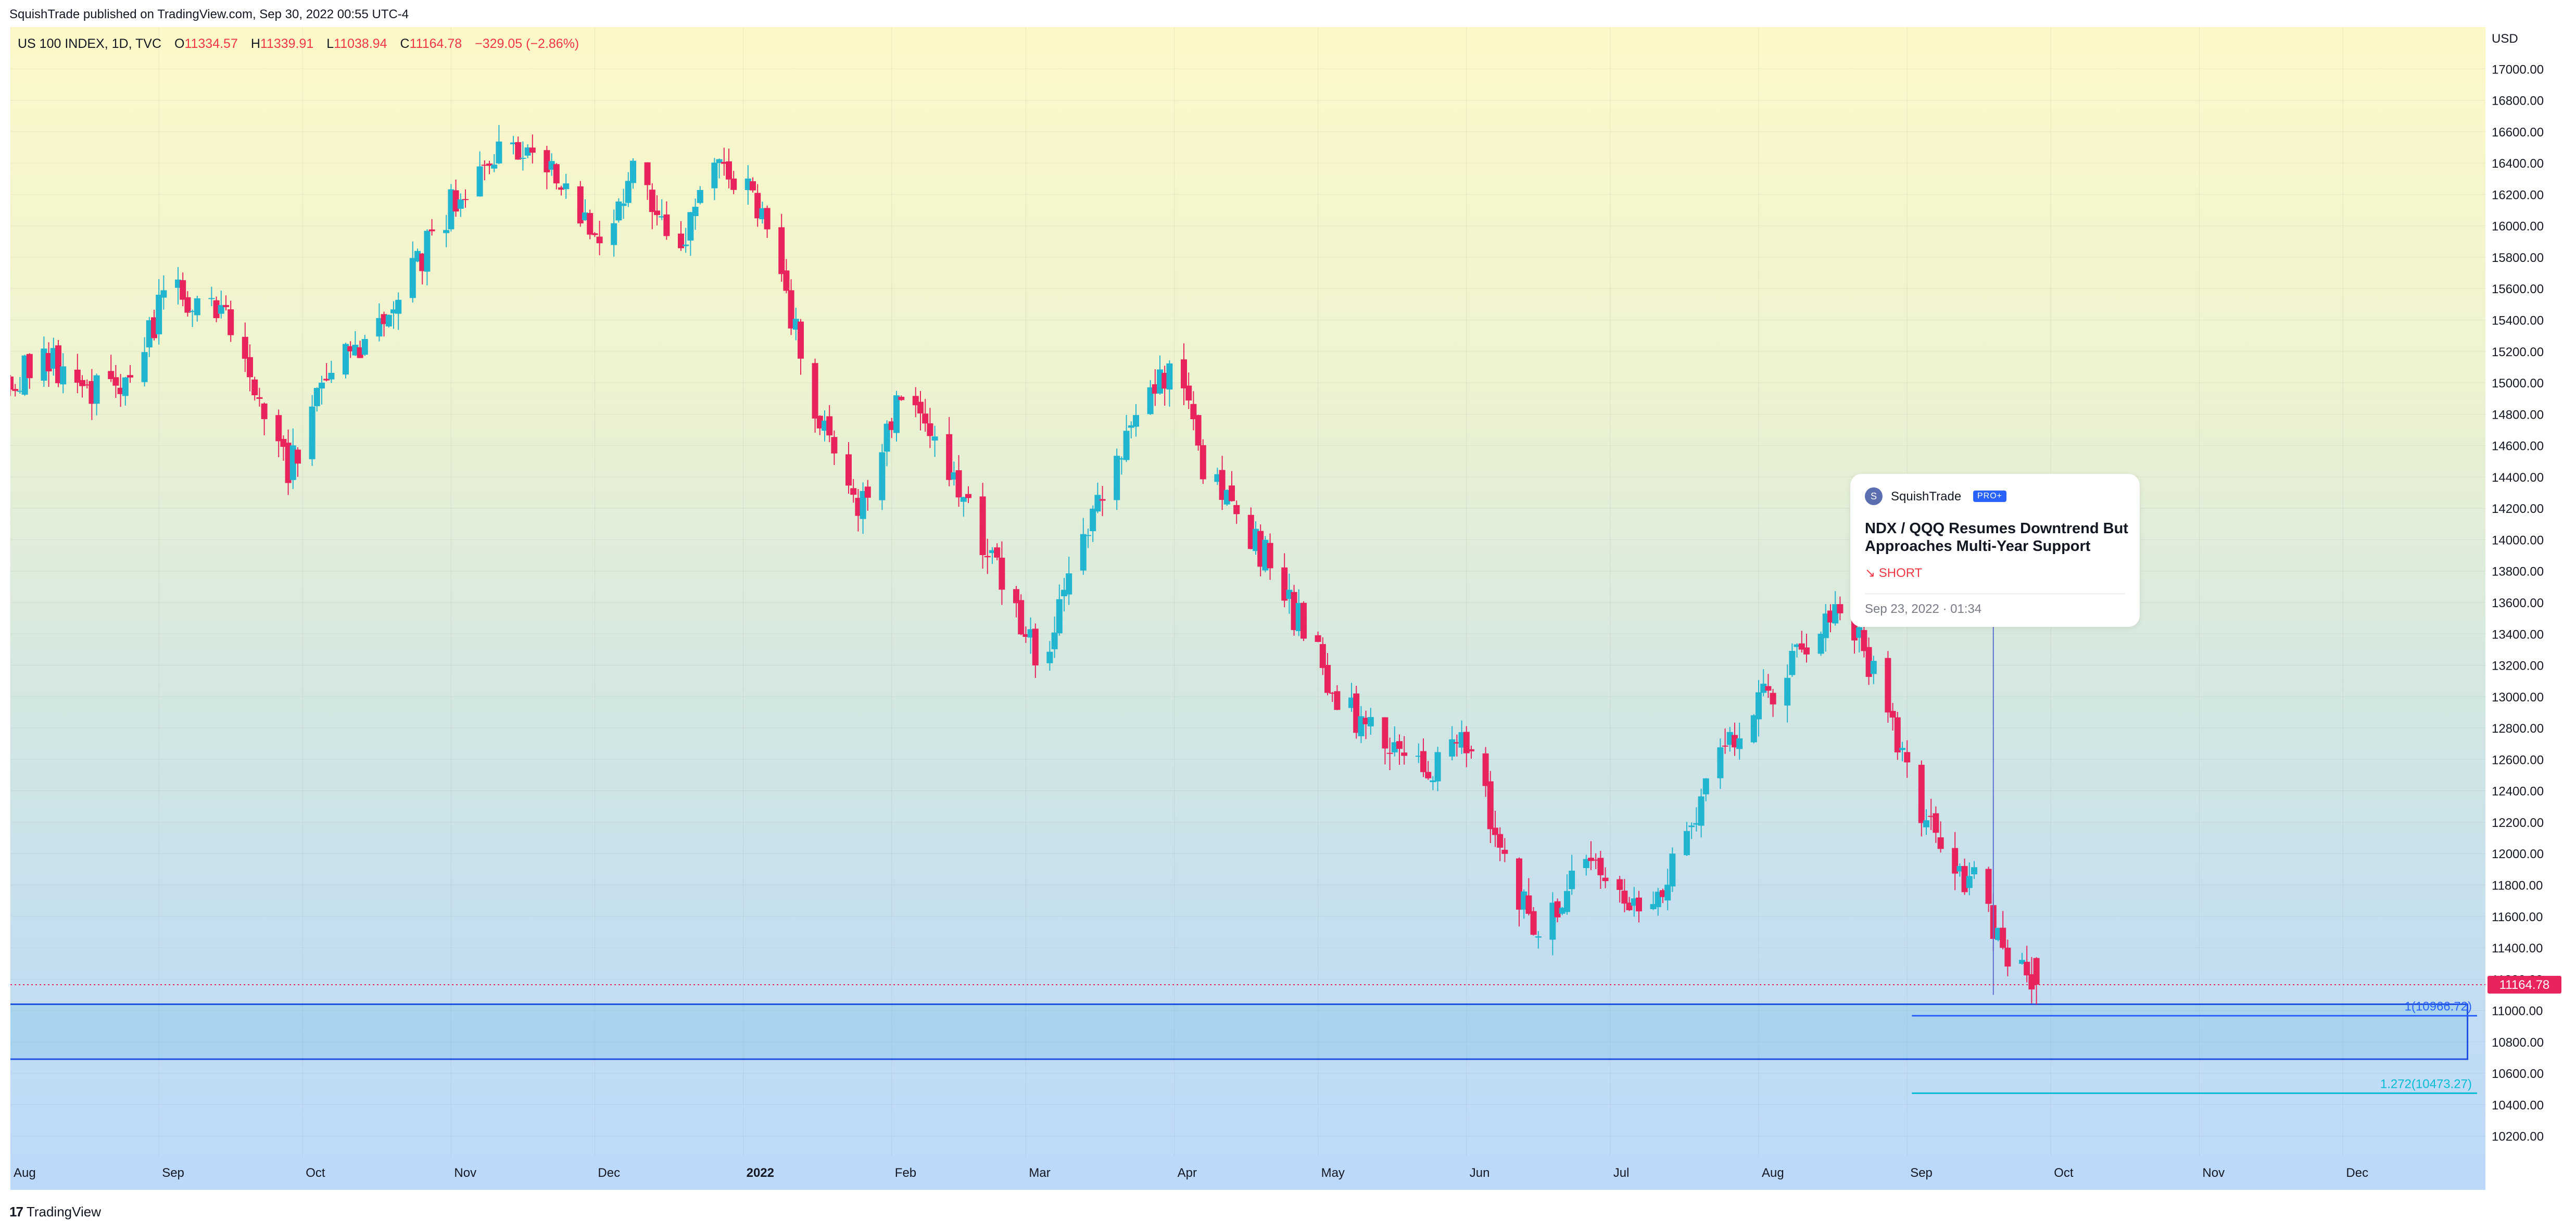  I want to click on x-tick-label: Oct, so click(315, 1173).